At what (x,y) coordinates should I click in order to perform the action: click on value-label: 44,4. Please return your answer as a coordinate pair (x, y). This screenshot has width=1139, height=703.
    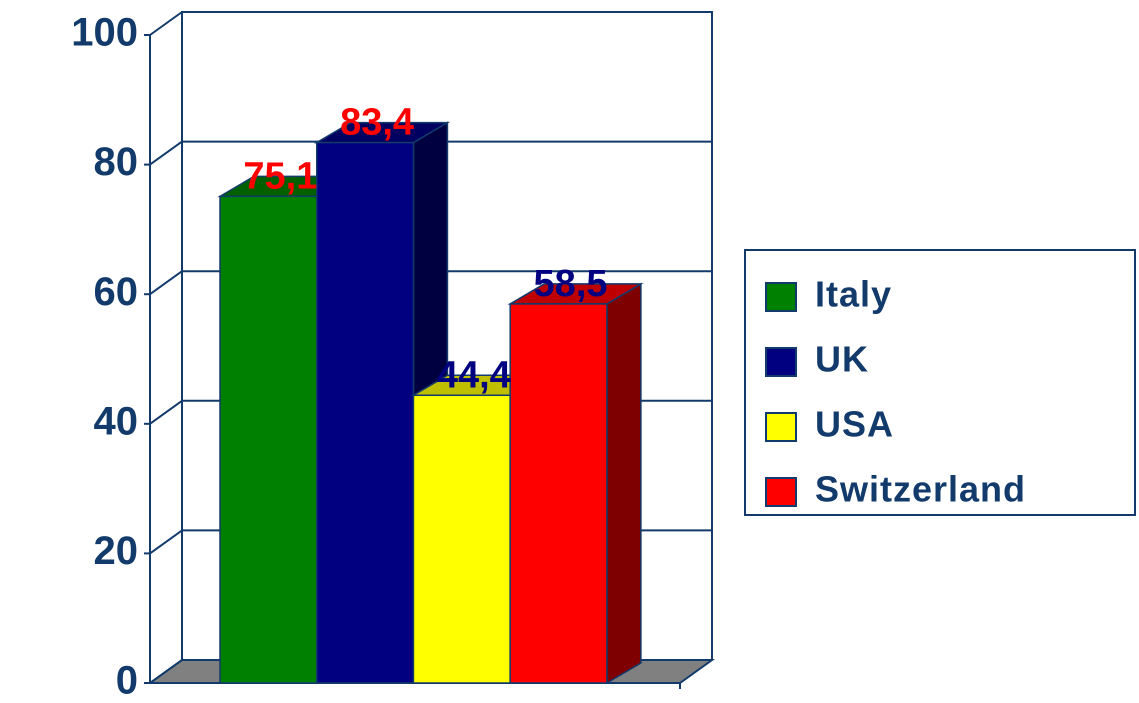
    Looking at the image, I should click on (474, 375).